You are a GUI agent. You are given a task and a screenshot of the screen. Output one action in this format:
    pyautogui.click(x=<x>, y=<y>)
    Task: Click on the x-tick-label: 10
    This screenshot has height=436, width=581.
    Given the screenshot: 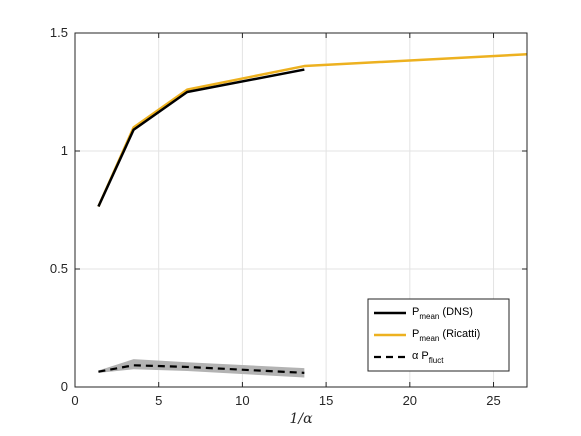 What is the action you would take?
    pyautogui.click(x=242, y=400)
    